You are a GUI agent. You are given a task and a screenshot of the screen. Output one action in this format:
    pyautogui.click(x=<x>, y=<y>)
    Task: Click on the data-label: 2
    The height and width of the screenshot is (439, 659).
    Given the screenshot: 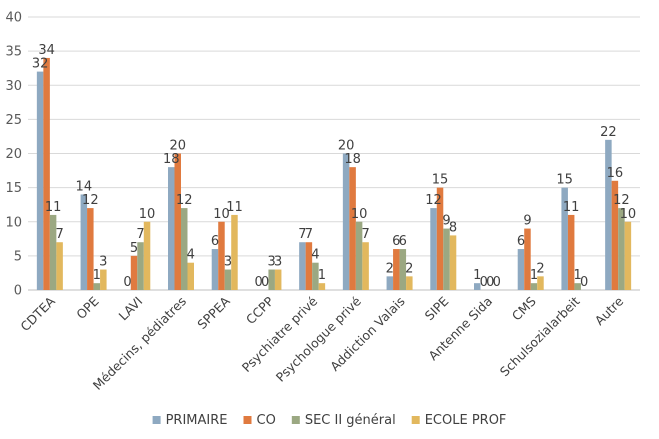 What is the action you would take?
    pyautogui.click(x=409, y=268)
    